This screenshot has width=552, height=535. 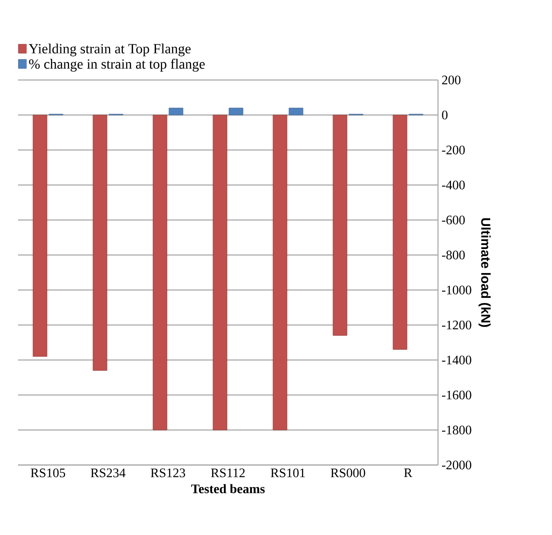 What do you see at coordinates (227, 473) in the screenshot?
I see `x-tick-label: RS112` at bounding box center [227, 473].